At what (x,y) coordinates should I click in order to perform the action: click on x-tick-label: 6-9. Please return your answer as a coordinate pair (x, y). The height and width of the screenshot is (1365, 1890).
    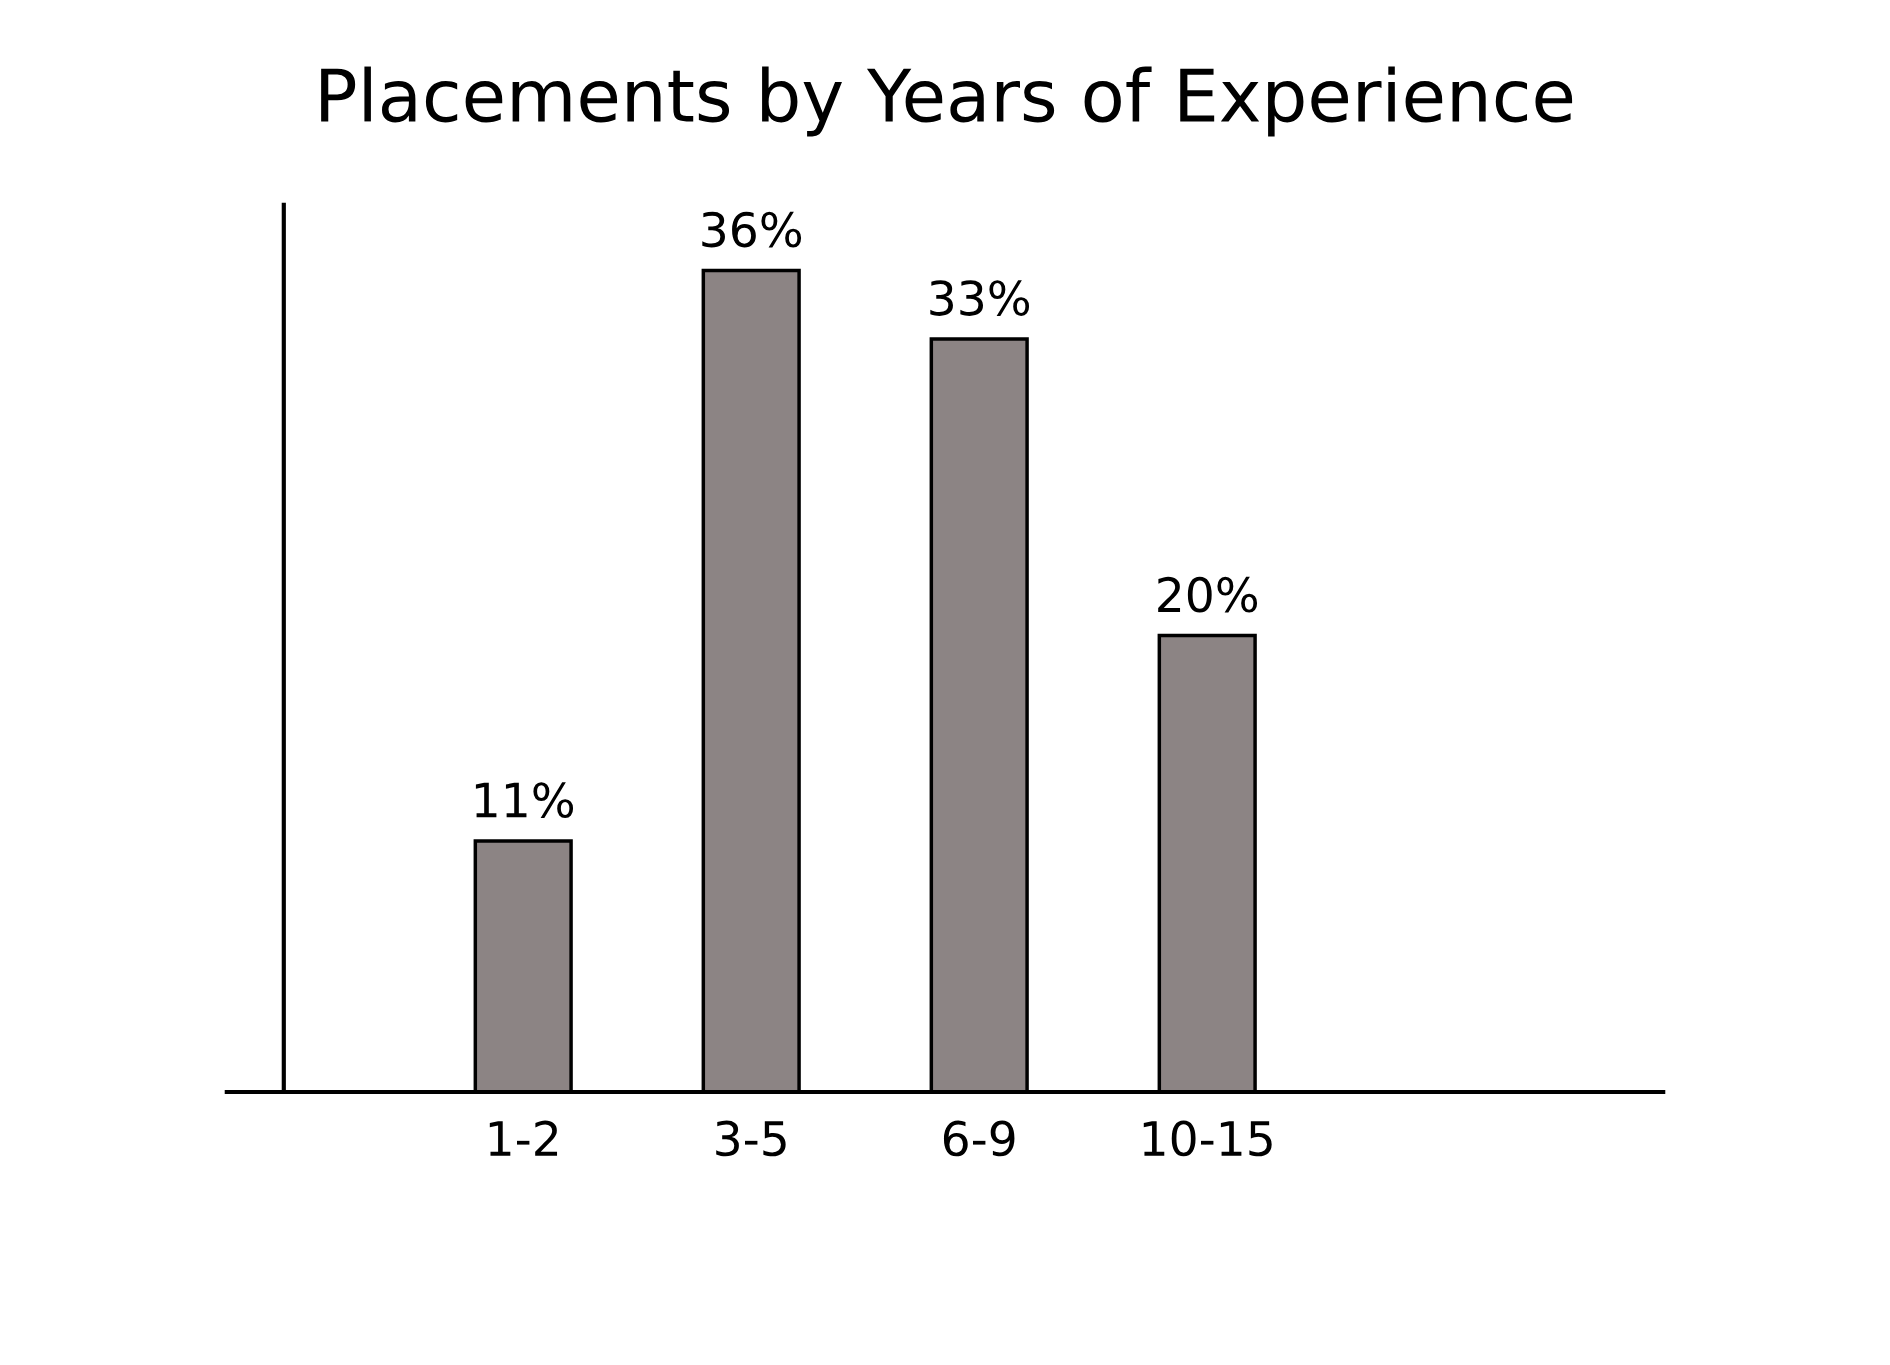
    Looking at the image, I should click on (979, 1138).